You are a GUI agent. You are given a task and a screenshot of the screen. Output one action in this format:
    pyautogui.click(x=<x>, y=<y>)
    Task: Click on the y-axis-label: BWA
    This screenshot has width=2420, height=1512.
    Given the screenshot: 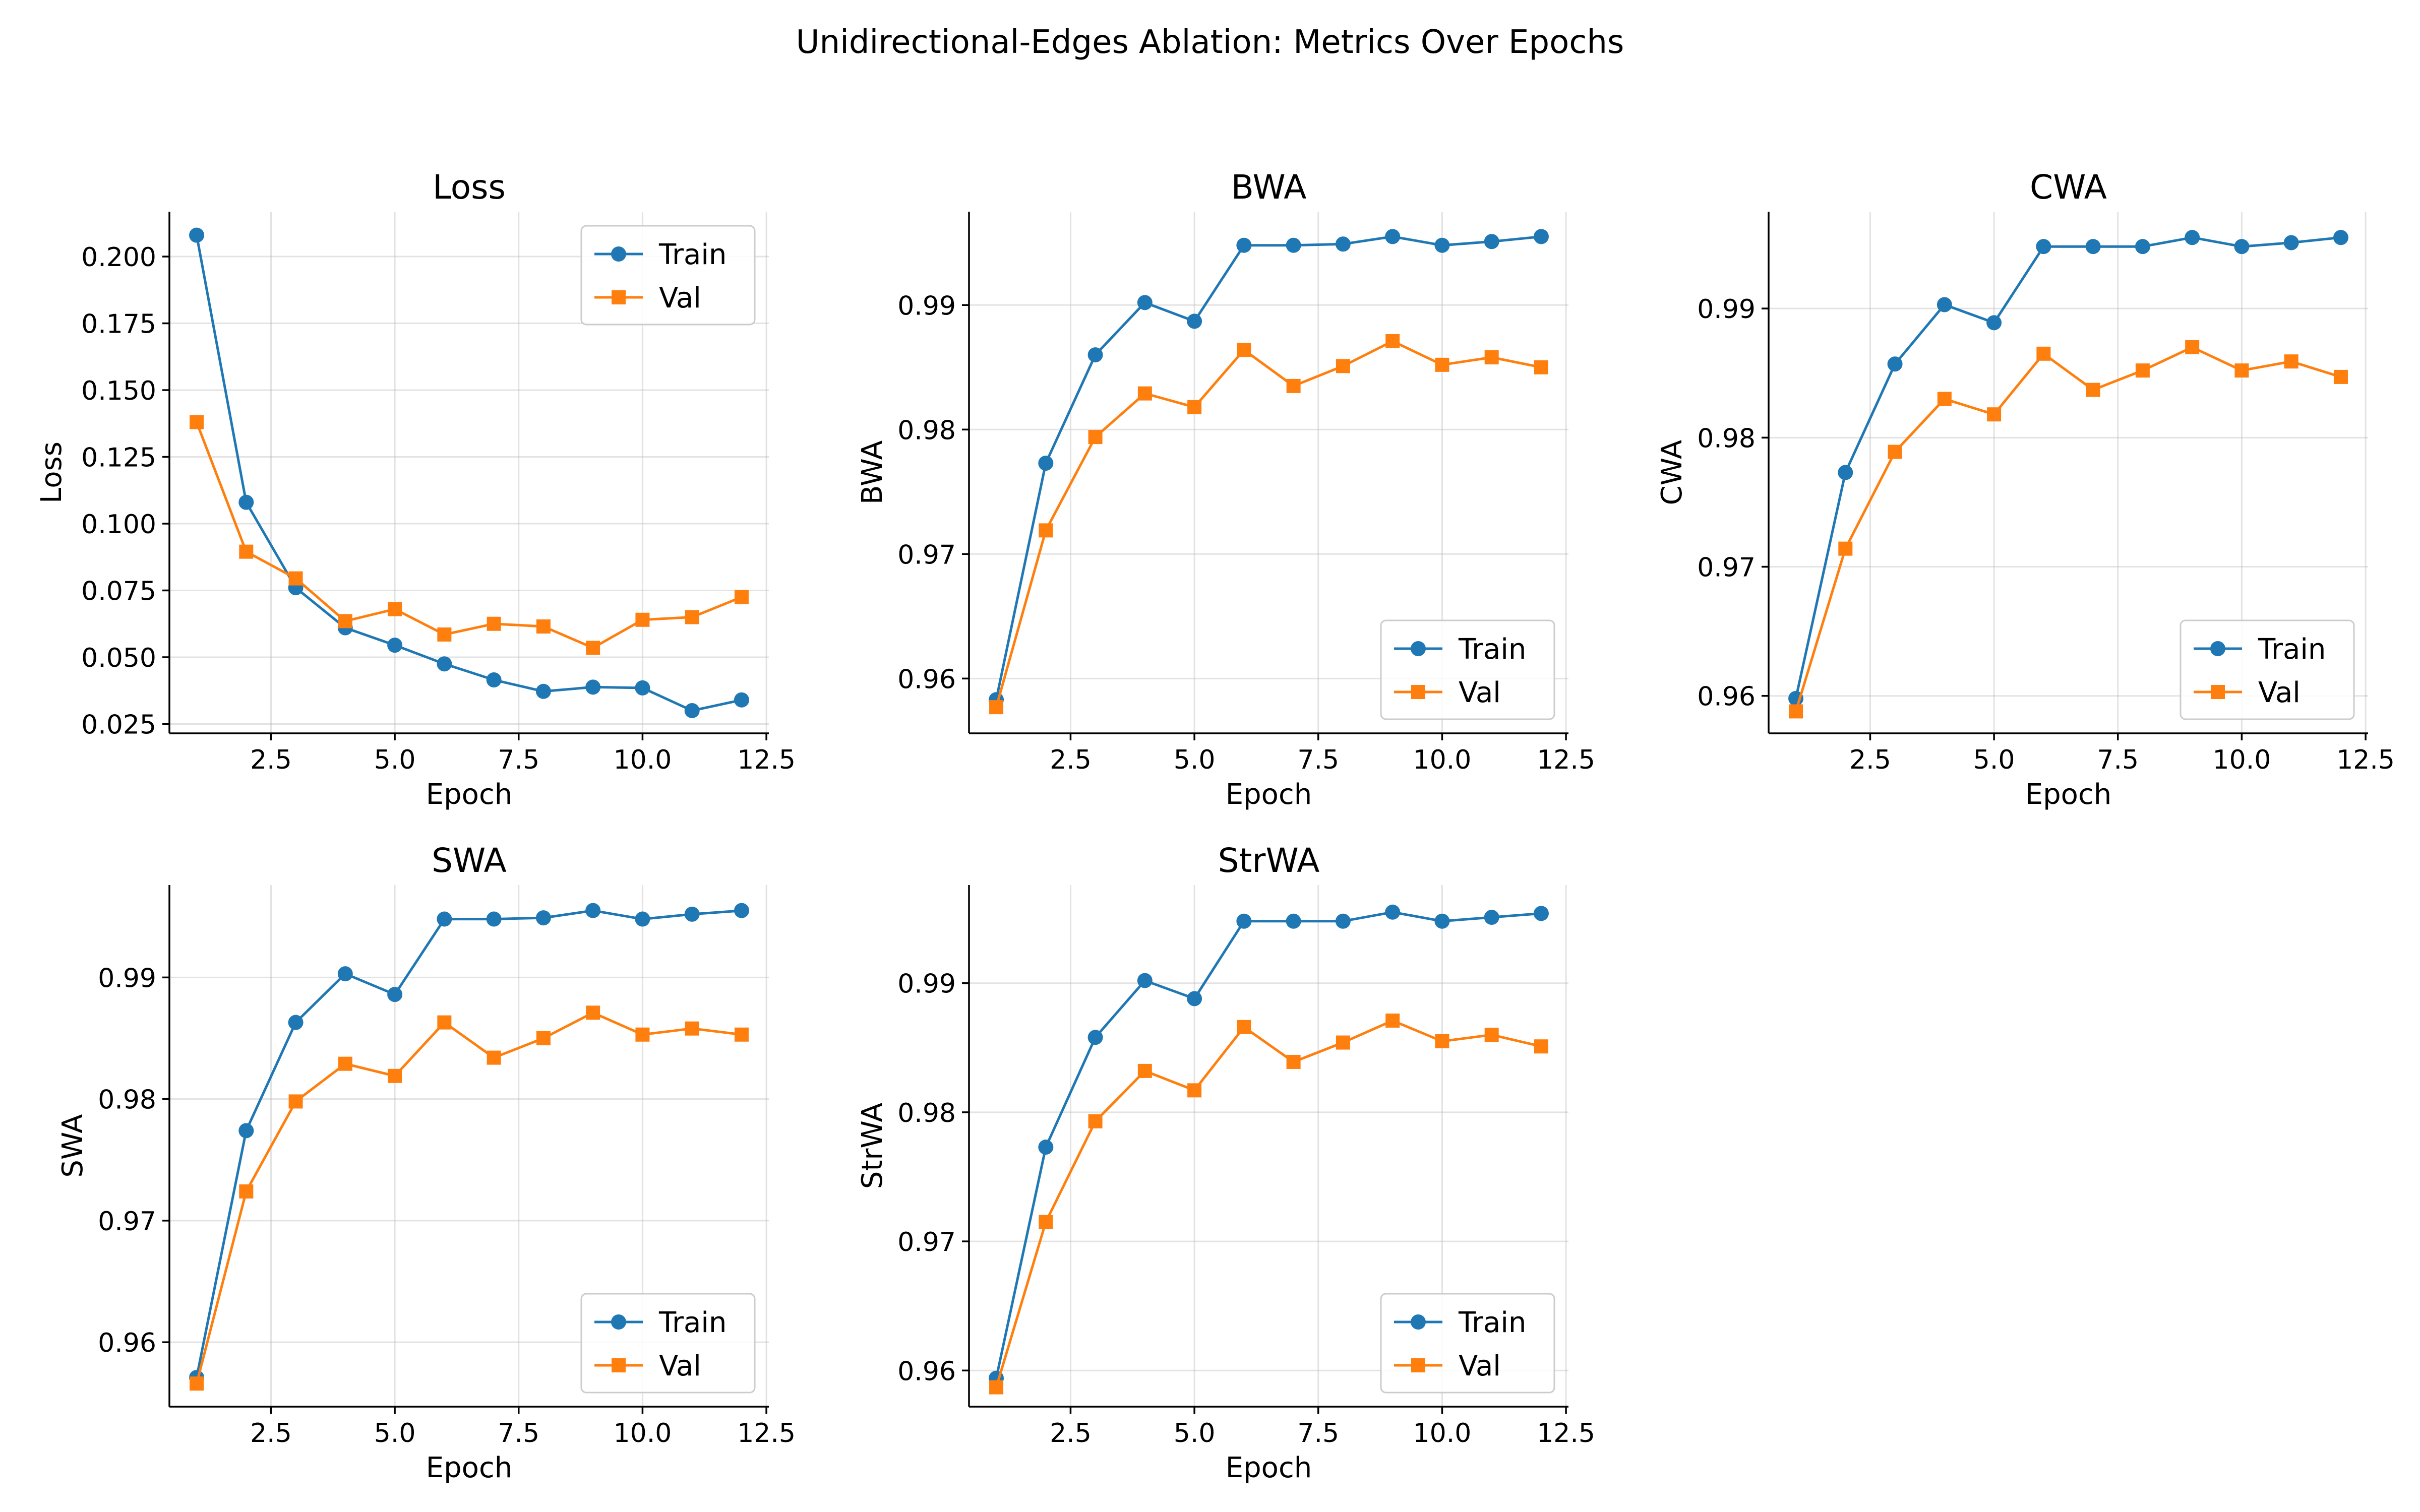 What is the action you would take?
    pyautogui.click(x=872, y=472)
    